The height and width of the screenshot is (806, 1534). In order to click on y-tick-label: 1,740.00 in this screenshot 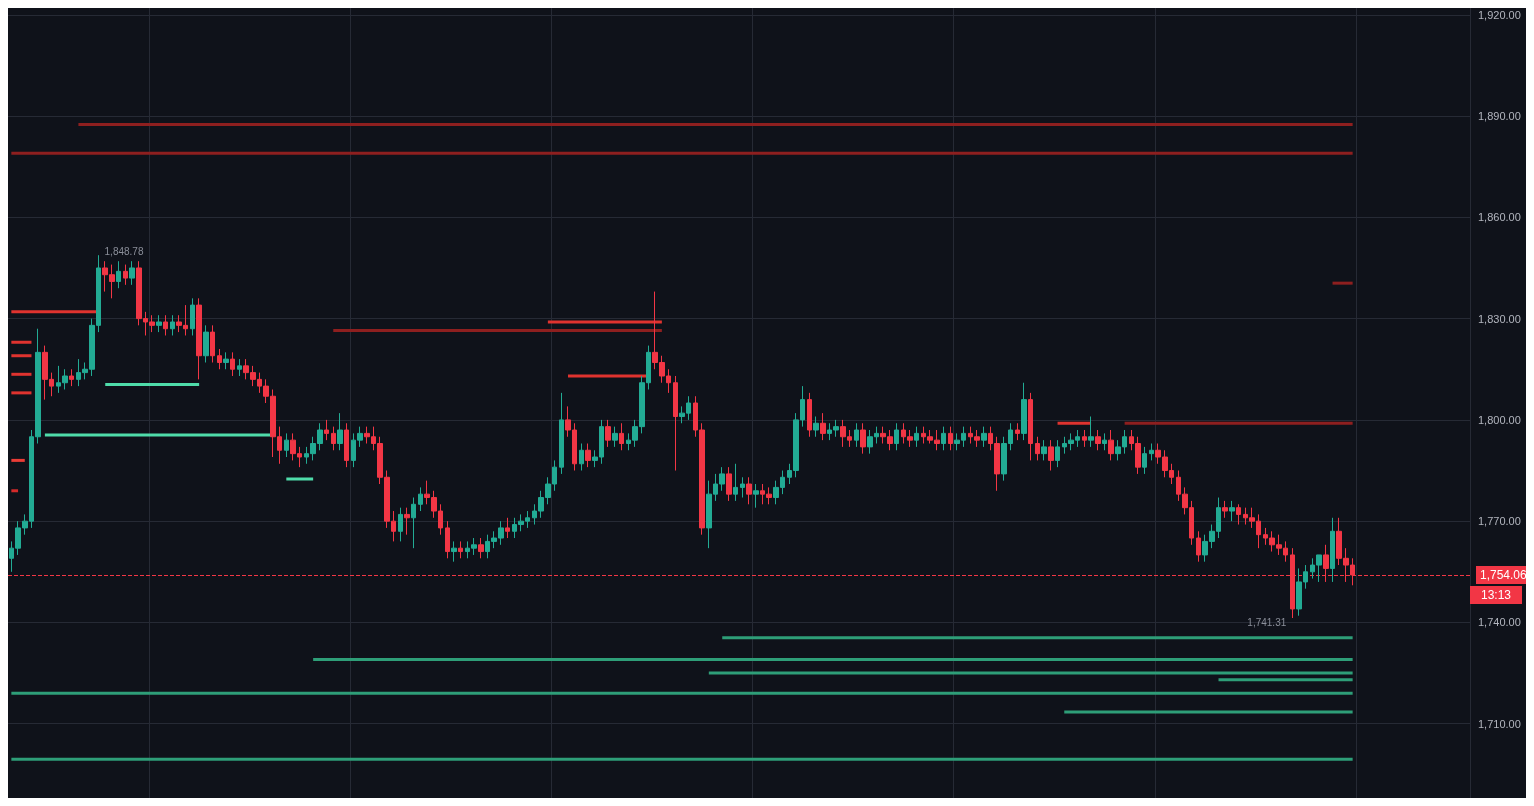, I will do `click(1499, 622)`.